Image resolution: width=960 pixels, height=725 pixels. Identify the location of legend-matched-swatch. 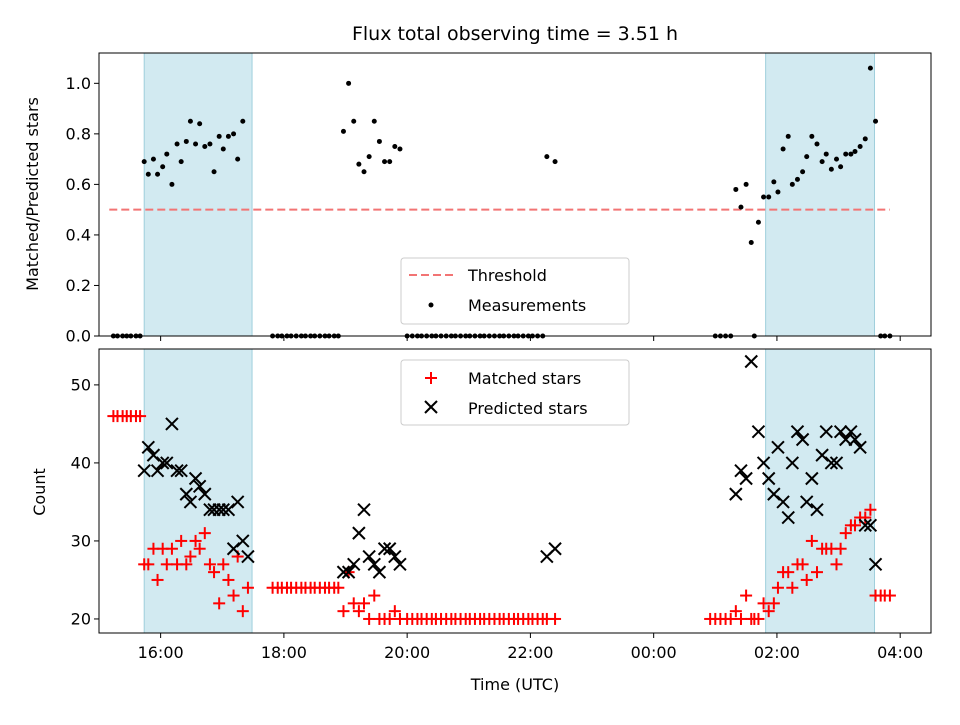
(431, 378).